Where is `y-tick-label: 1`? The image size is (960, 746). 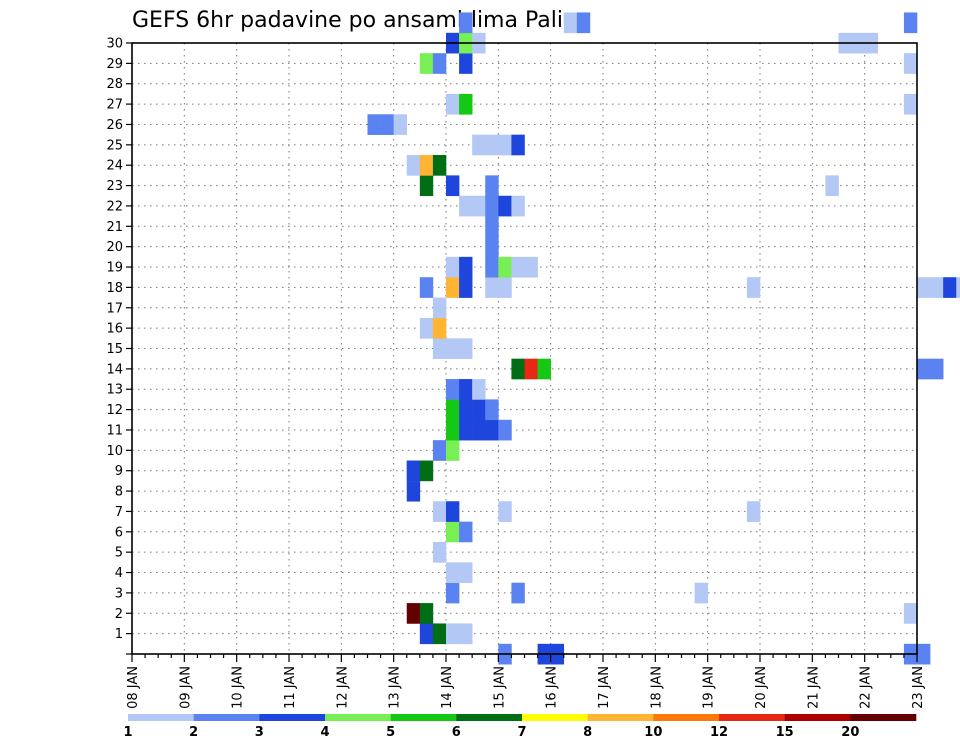
y-tick-label: 1 is located at coordinates (119, 634).